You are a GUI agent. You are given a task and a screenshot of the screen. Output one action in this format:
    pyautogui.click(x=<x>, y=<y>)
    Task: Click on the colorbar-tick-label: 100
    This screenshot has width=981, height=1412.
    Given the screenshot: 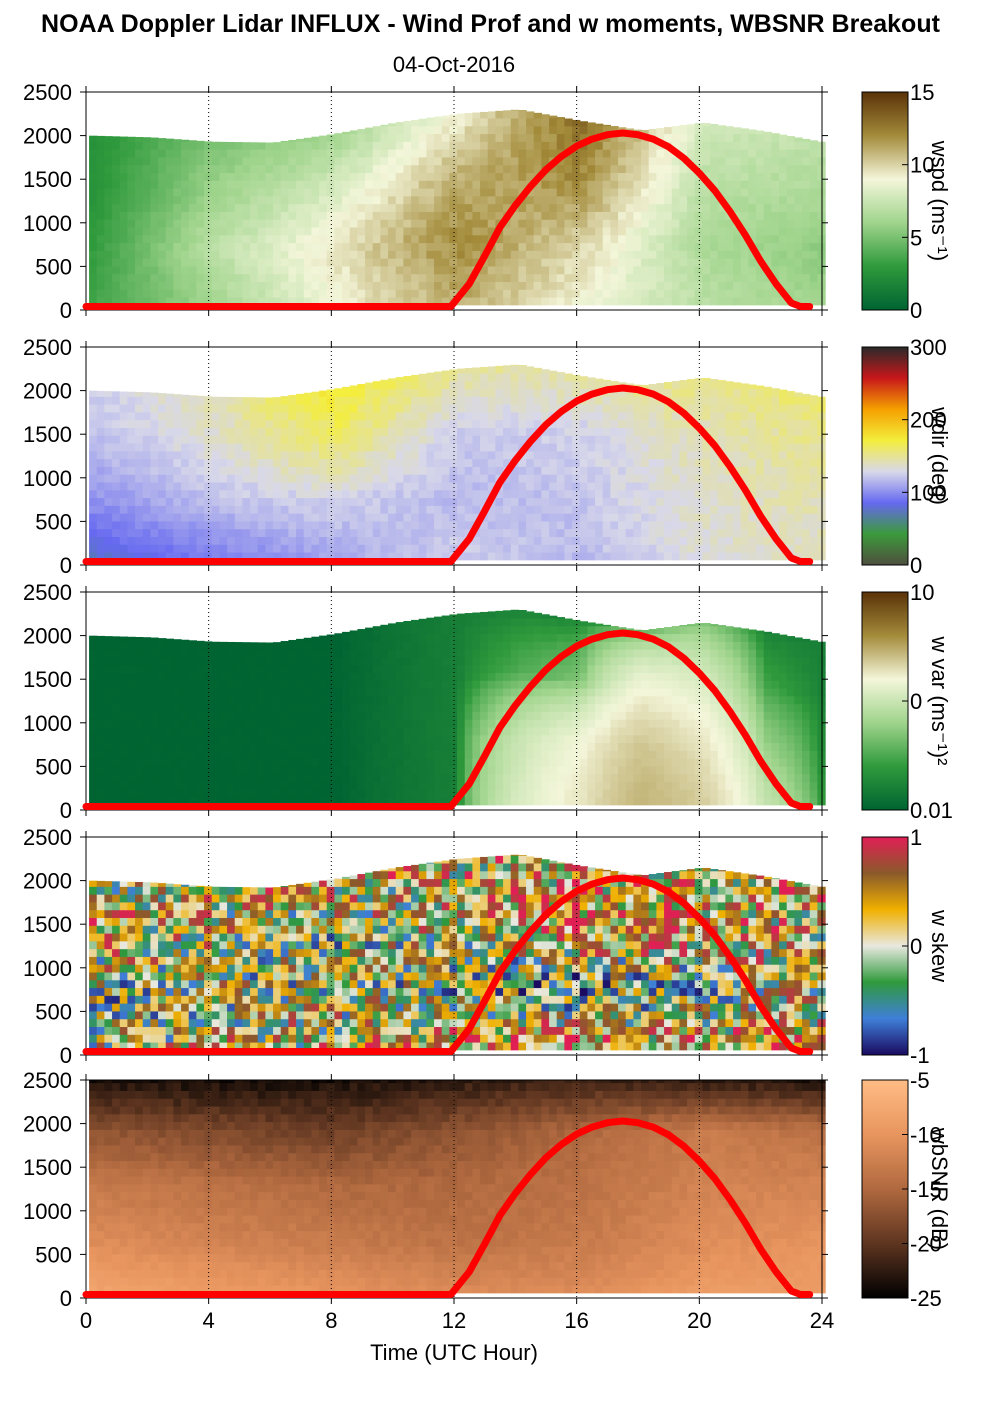 What is the action you would take?
    pyautogui.click(x=928, y=492)
    